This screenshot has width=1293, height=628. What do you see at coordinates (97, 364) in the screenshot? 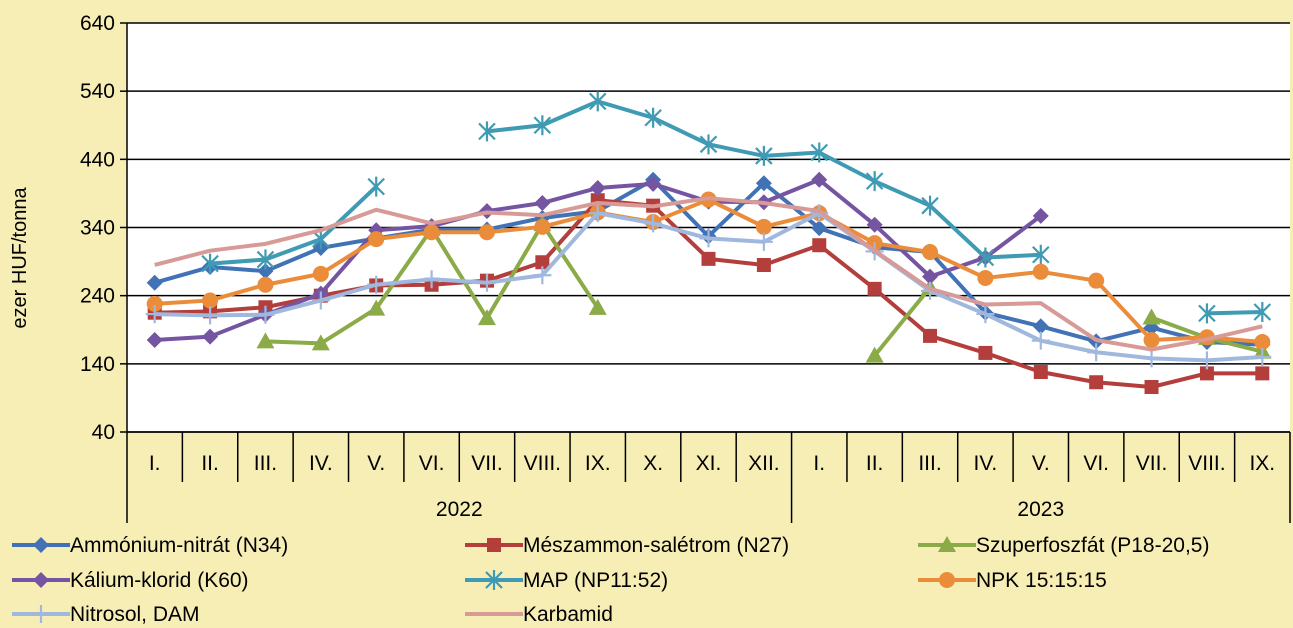
I see `y-tick-label: 140` at bounding box center [97, 364].